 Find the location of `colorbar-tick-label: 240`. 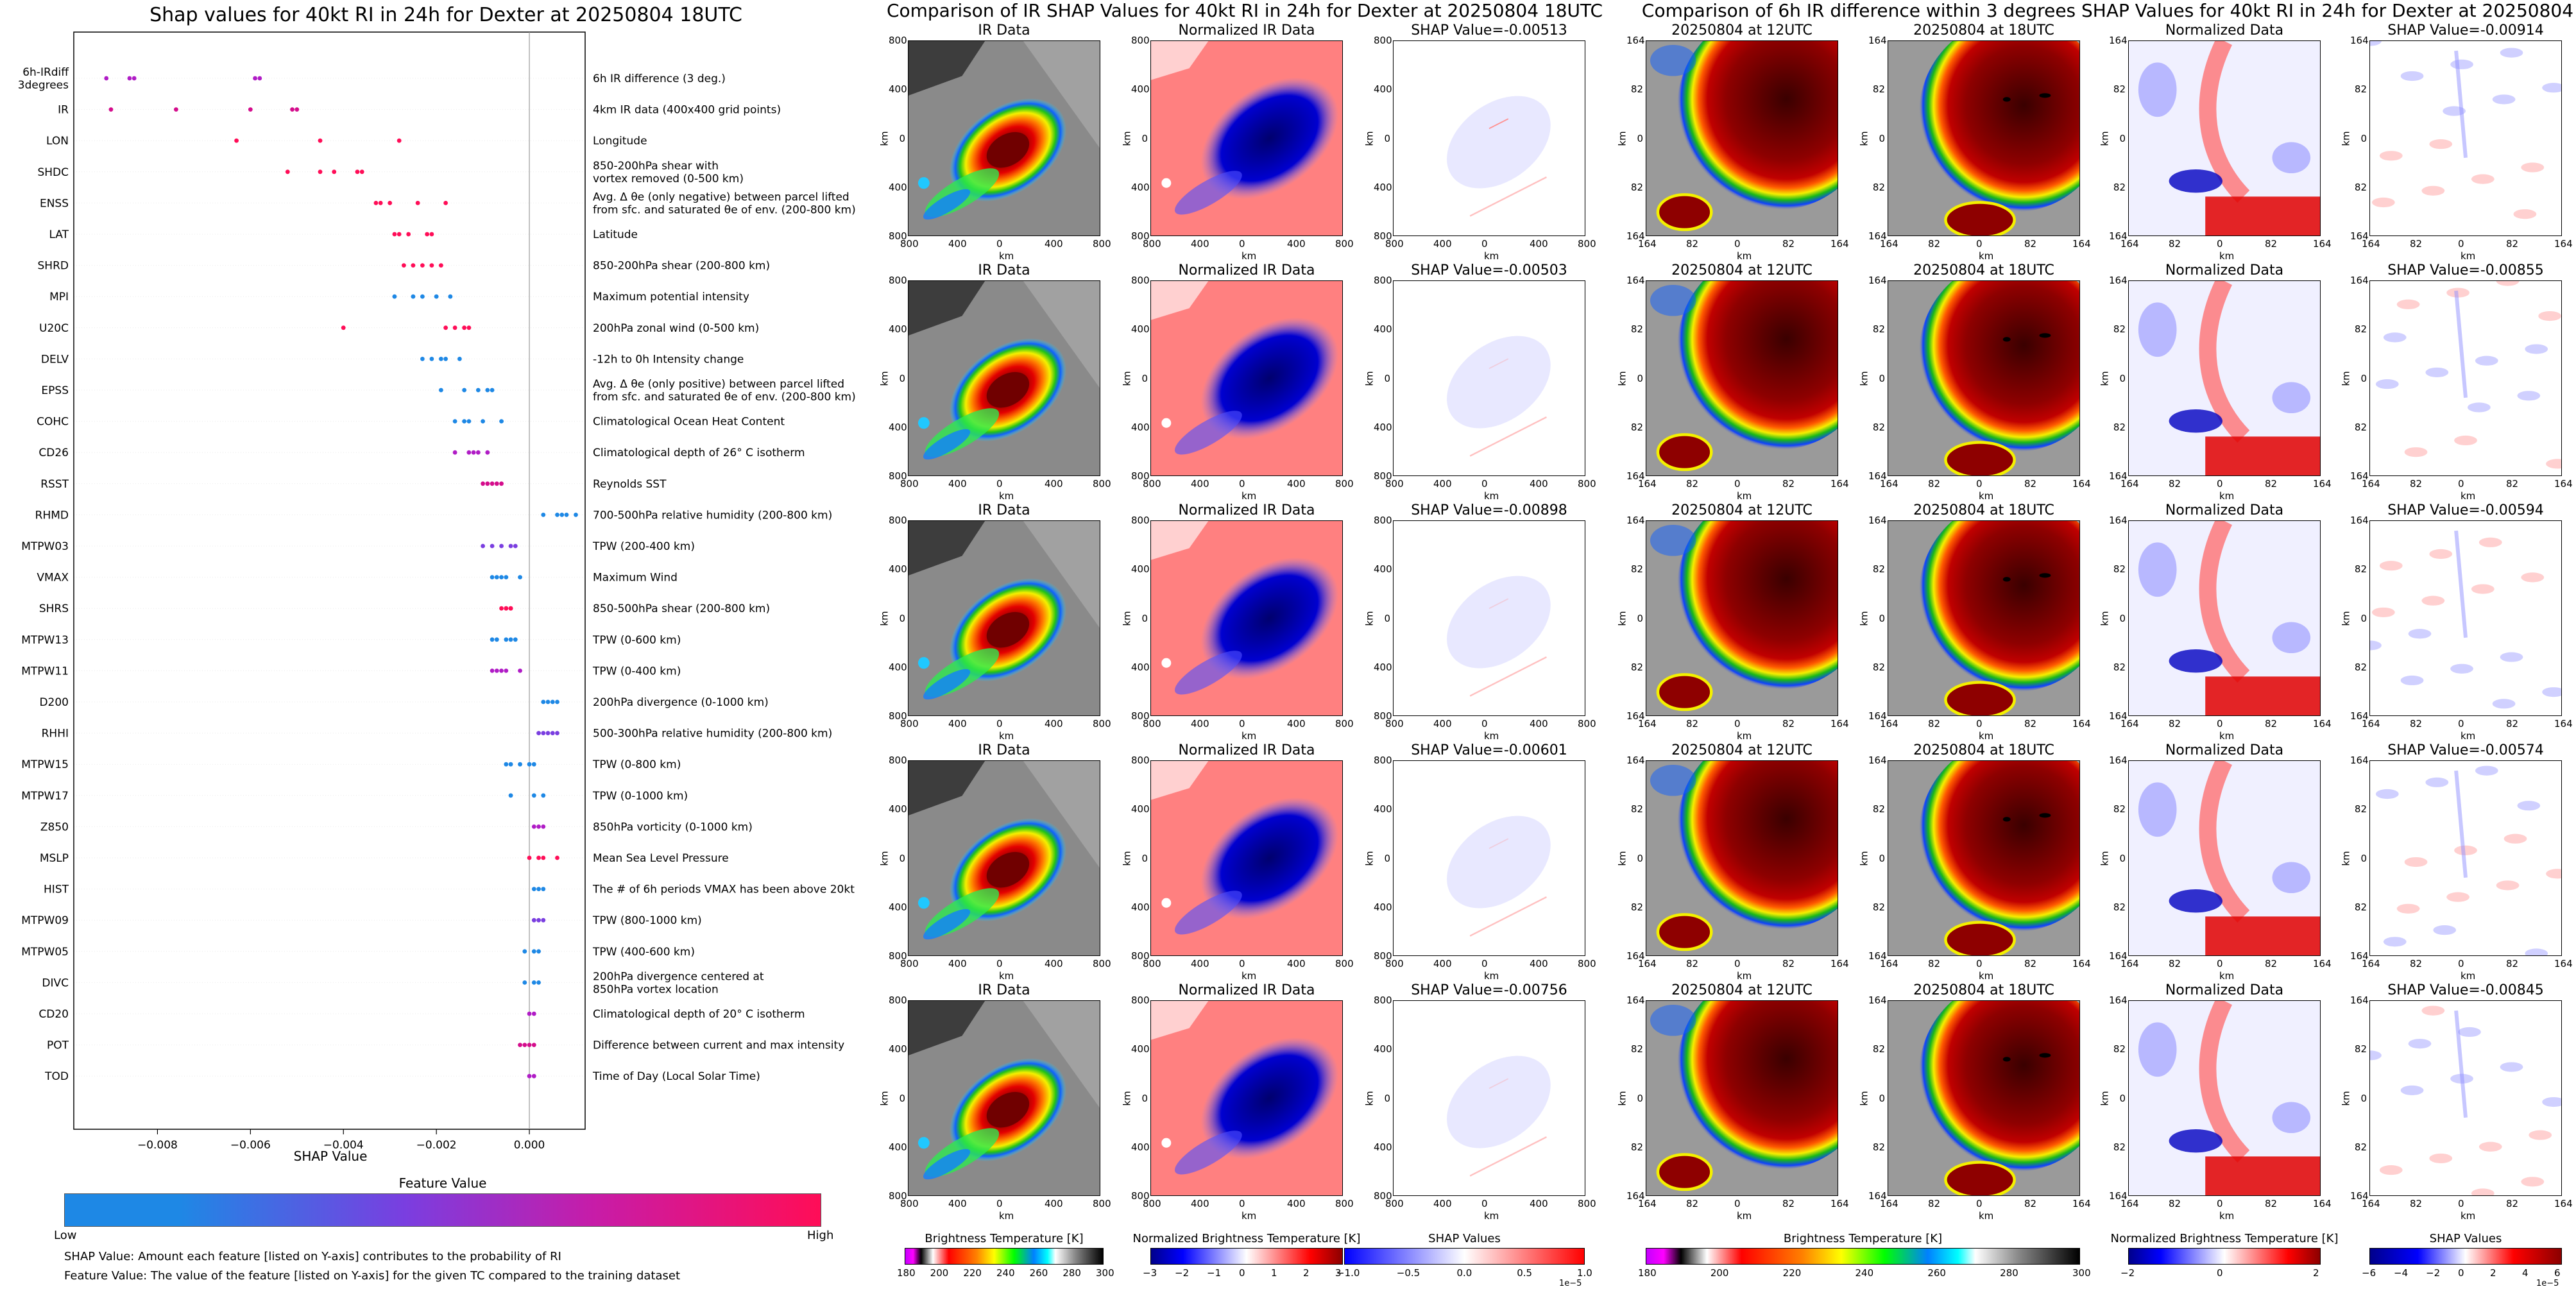

colorbar-tick-label: 240 is located at coordinates (1864, 1273).